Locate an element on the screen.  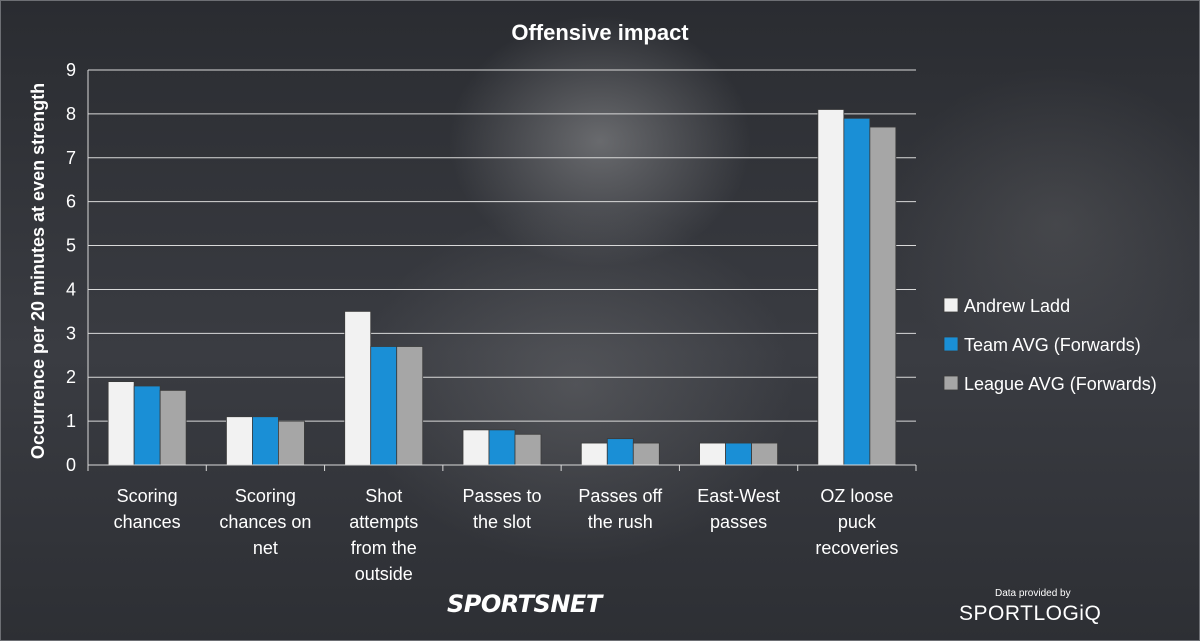
sportlogiq-logo: SPORTLOGiQ is located at coordinates (1030, 613).